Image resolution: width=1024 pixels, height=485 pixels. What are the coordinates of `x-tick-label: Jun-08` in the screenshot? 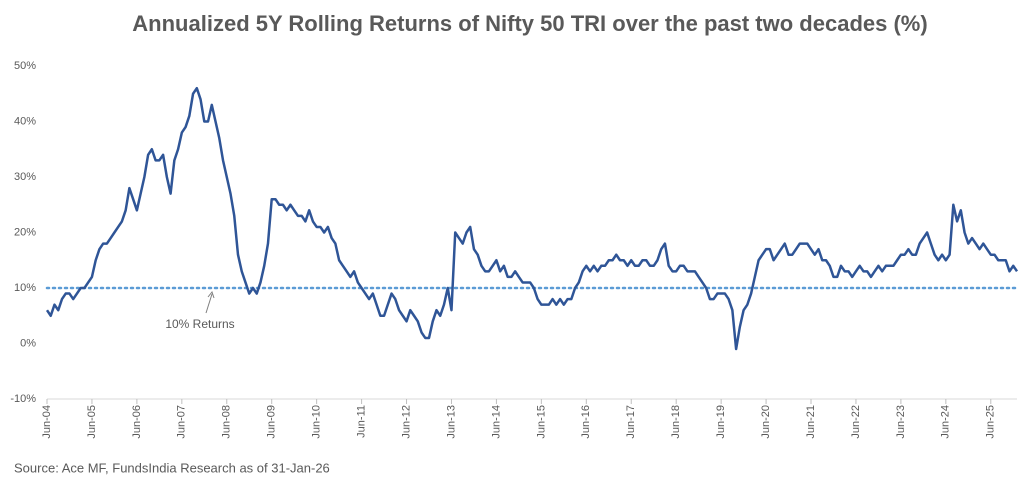 It's located at (227, 422).